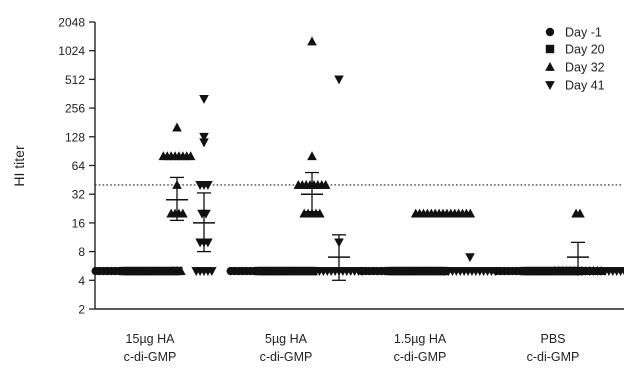 This screenshot has width=624, height=368. I want to click on legend-marker-triangle-up, so click(550, 66).